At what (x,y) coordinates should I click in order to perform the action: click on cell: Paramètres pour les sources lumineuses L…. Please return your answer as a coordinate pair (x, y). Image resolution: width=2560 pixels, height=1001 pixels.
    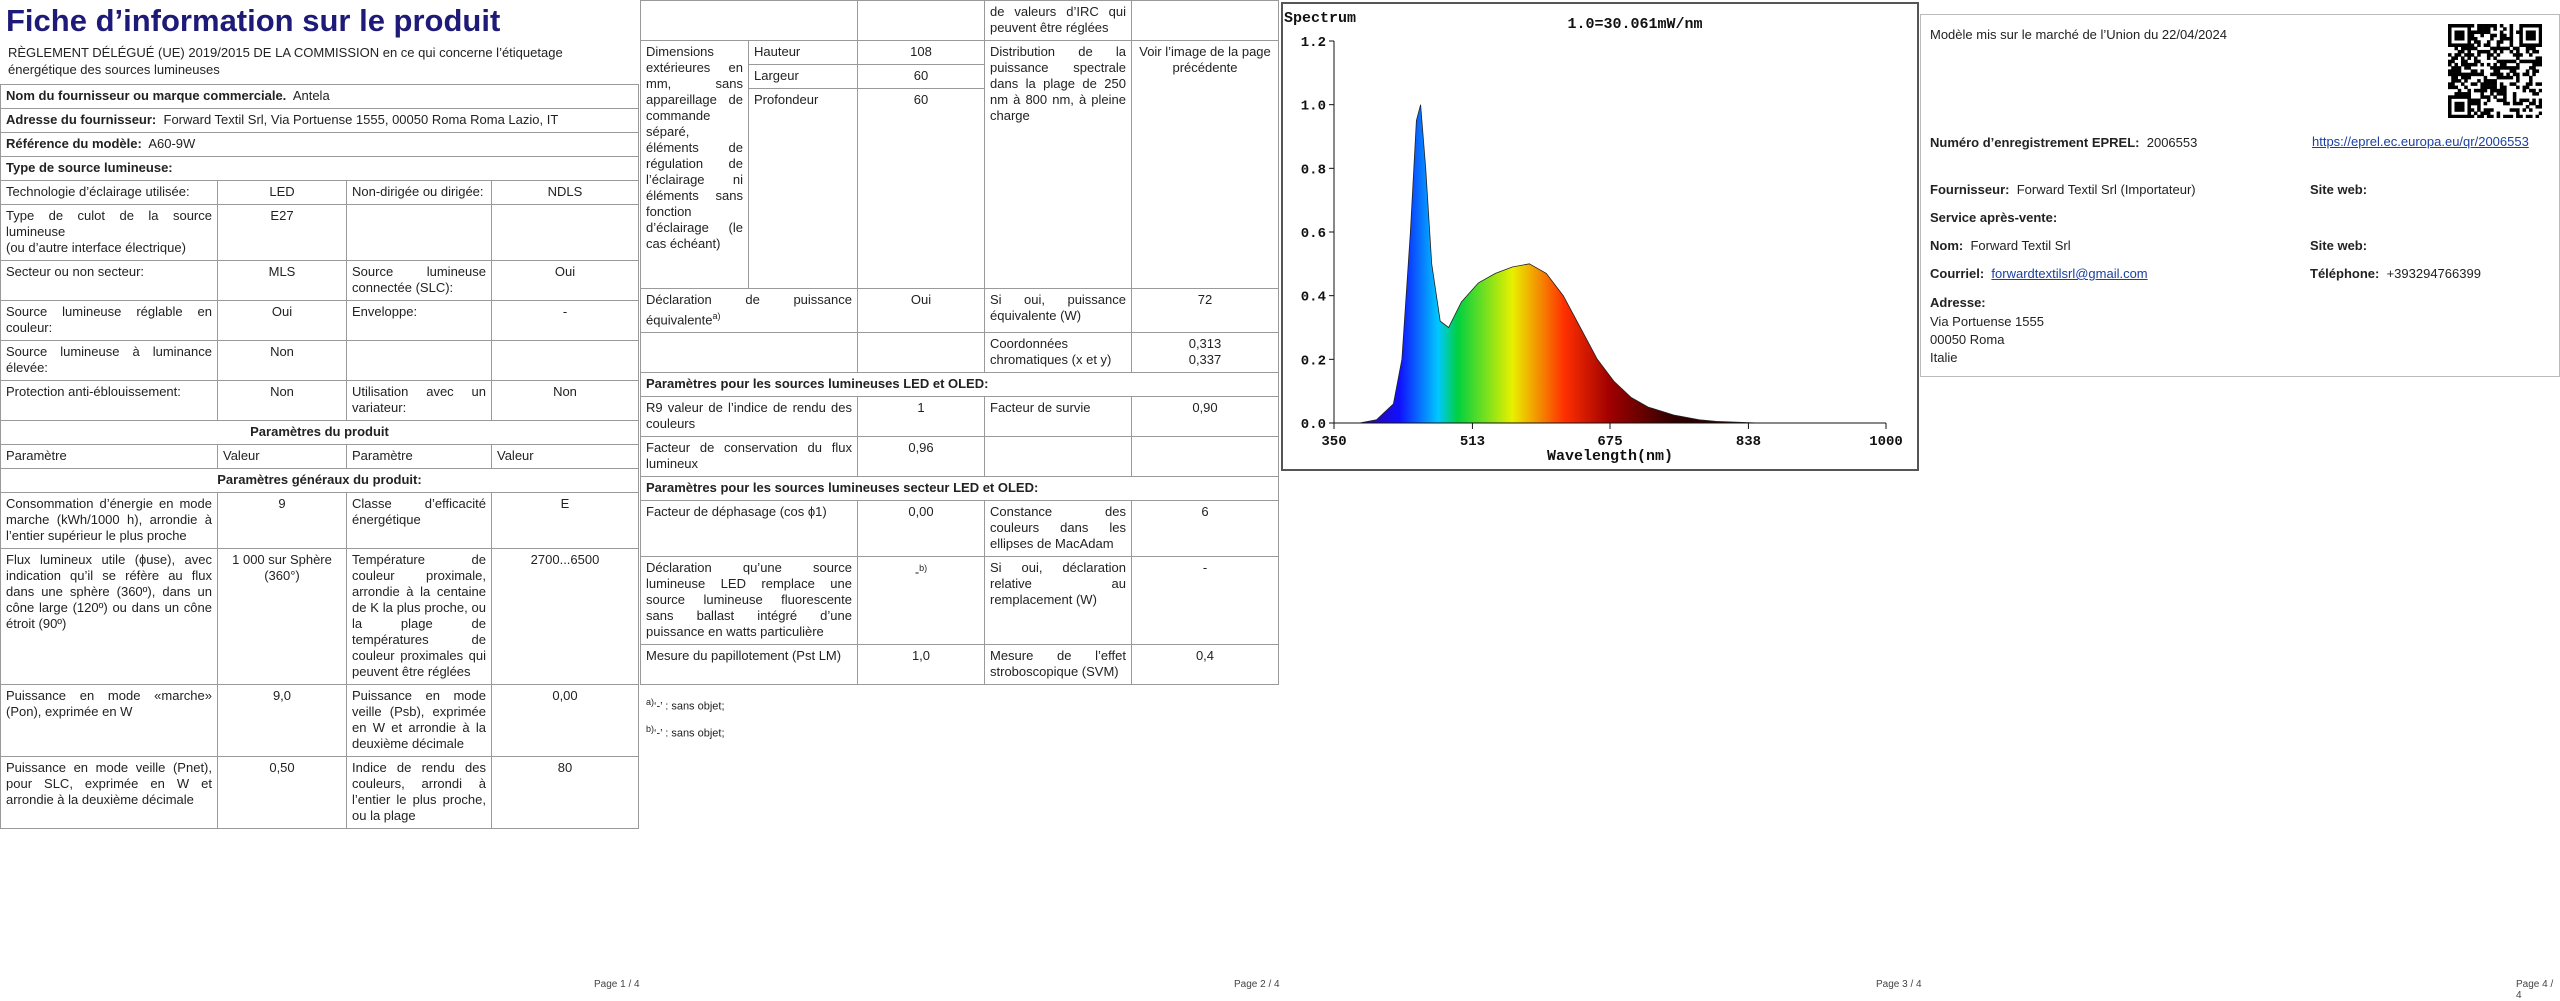
    Looking at the image, I should click on (959, 385).